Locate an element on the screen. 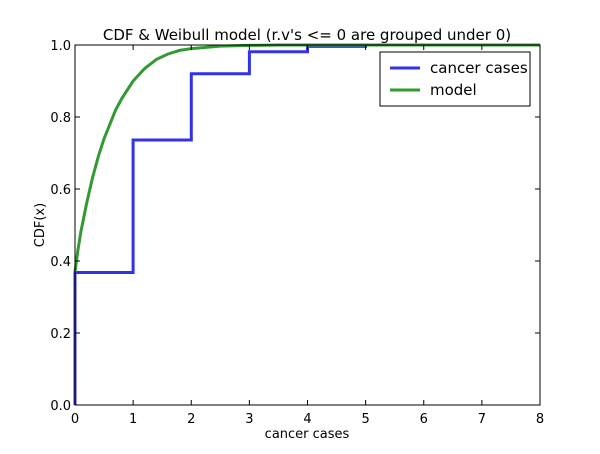  y-tick-label: 0.6 is located at coordinates (60, 190).